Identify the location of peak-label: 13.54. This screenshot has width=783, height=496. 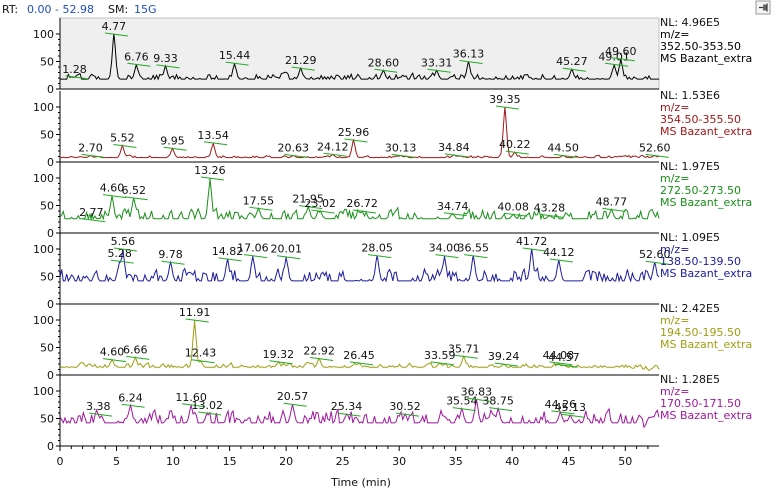
(213, 135).